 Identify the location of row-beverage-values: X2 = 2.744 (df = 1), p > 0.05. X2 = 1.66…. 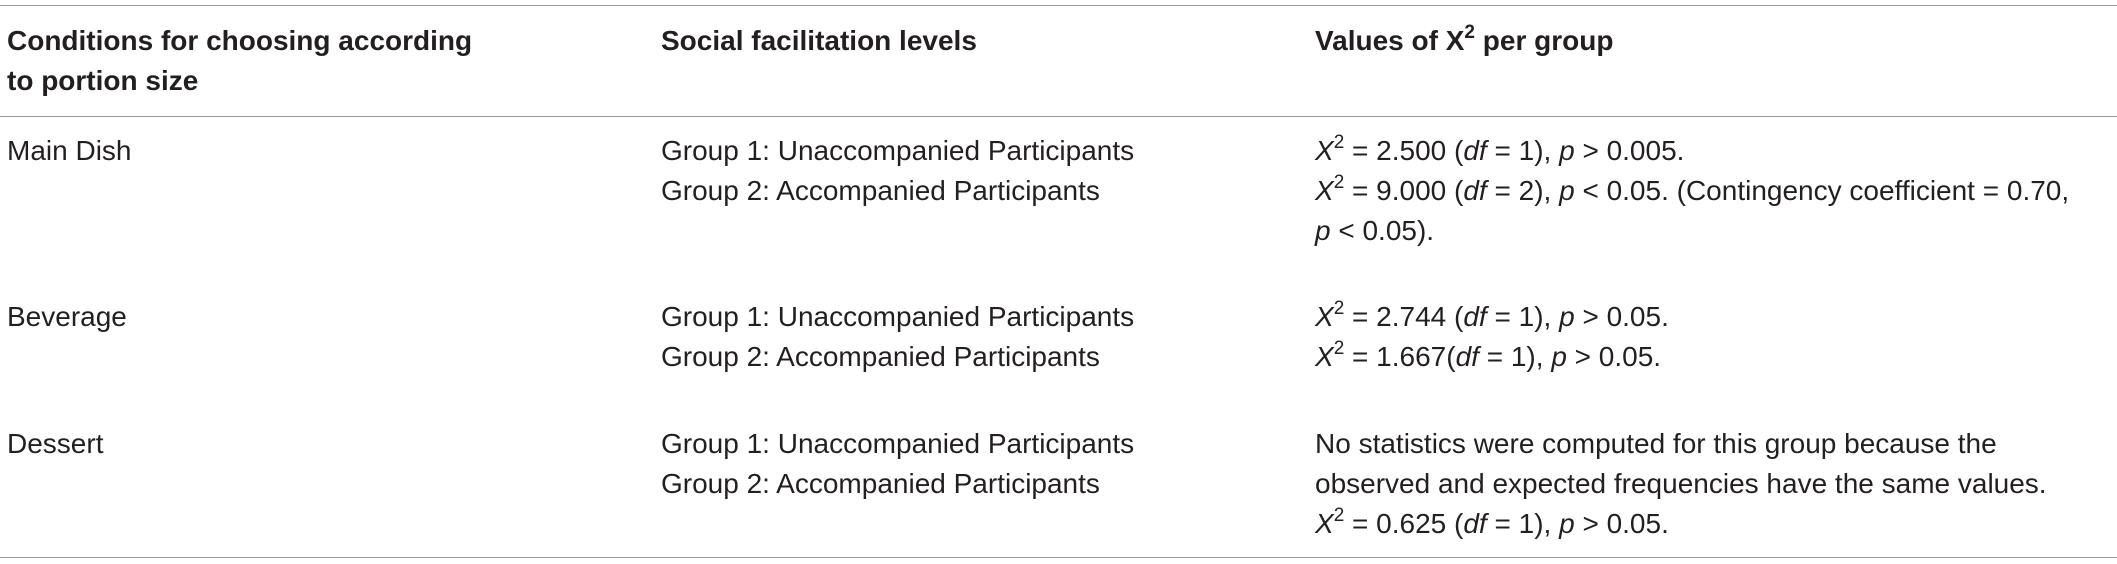
(1492, 337).